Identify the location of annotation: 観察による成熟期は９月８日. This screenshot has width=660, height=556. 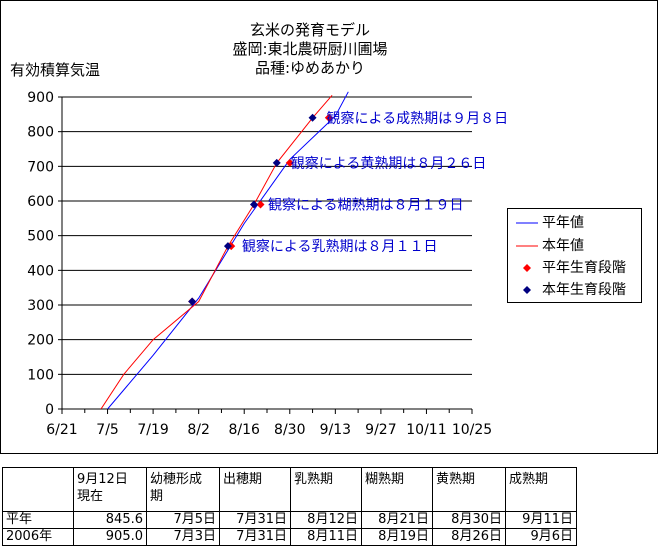
(418, 118).